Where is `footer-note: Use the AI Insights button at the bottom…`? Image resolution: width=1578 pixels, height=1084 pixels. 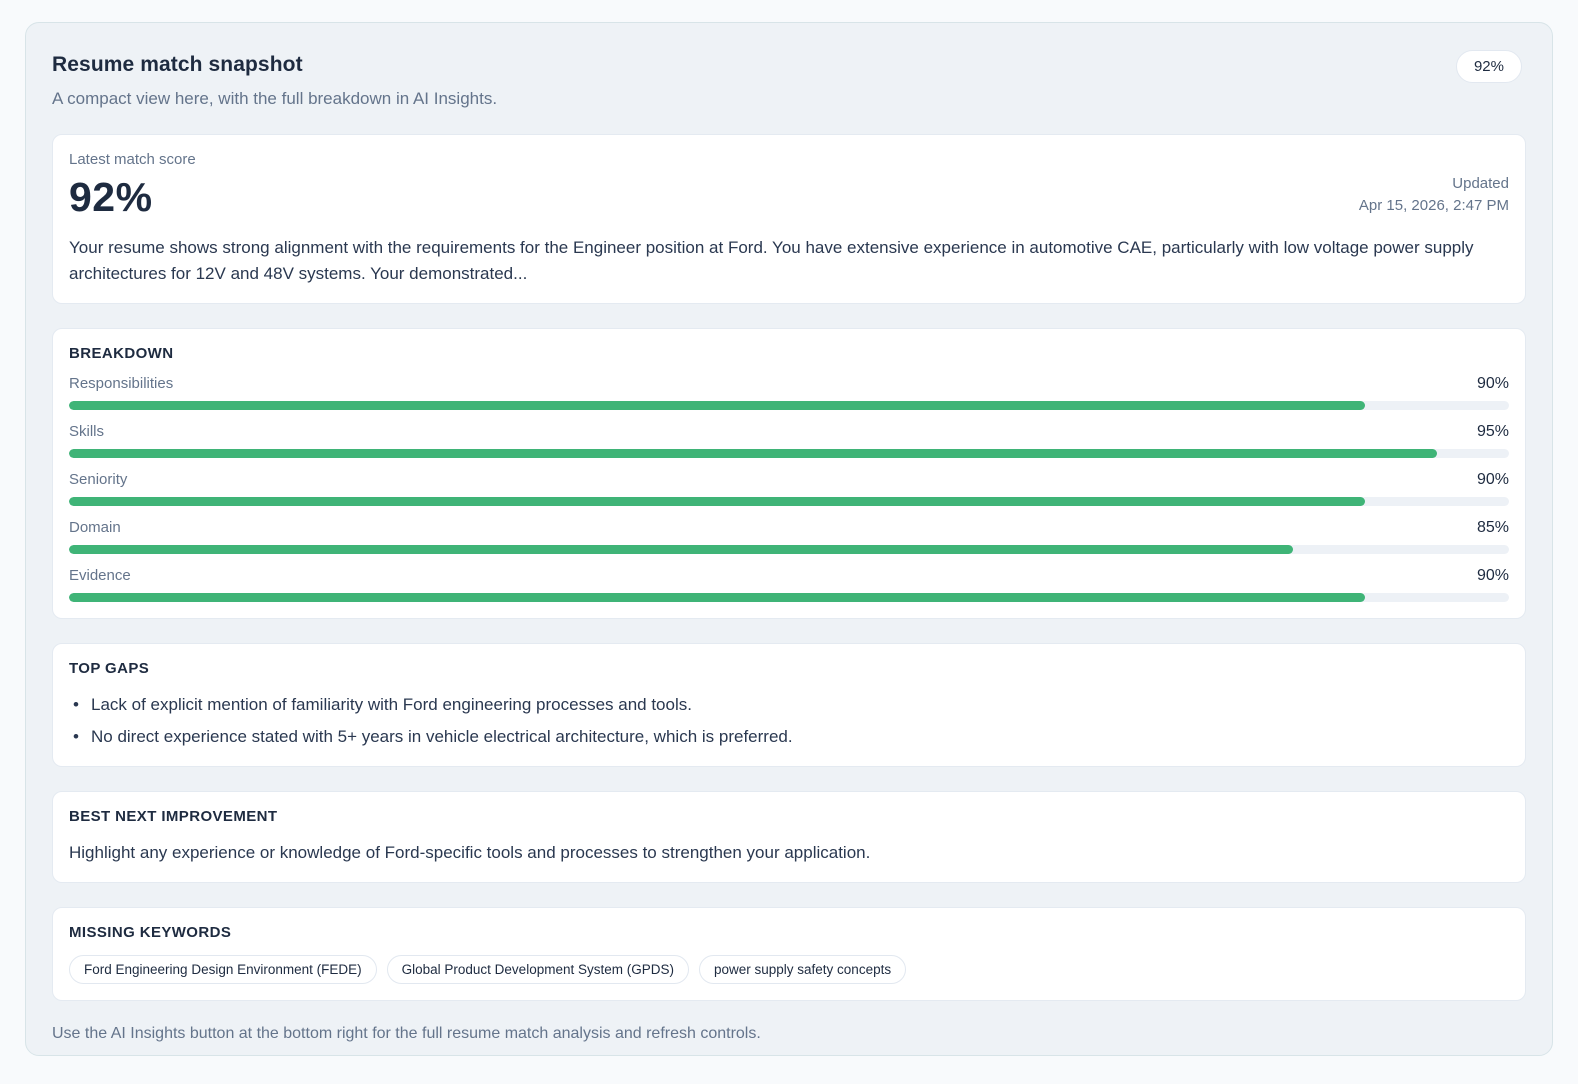
footer-note: Use the AI Insights button at the bottom… is located at coordinates (406, 1033).